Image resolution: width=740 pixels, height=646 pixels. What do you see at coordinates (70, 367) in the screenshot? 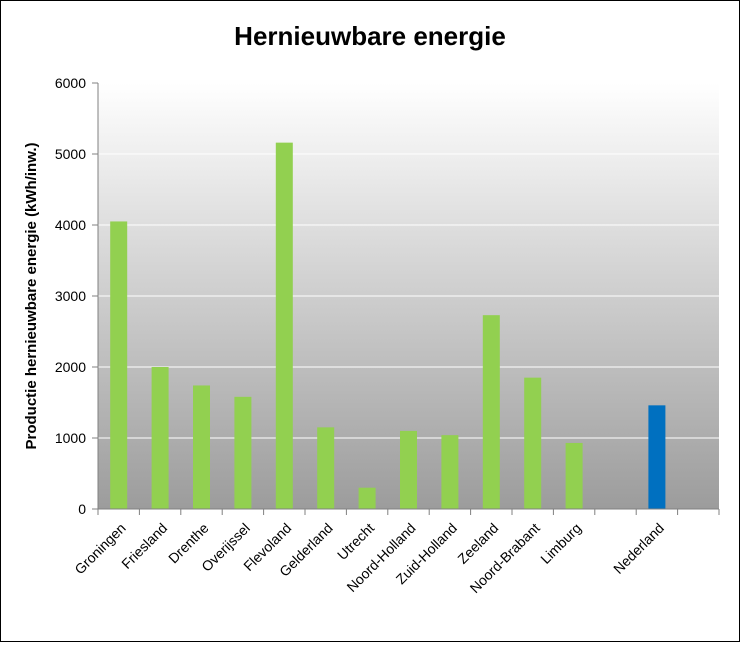
I see `y-tick-label: 2000` at bounding box center [70, 367].